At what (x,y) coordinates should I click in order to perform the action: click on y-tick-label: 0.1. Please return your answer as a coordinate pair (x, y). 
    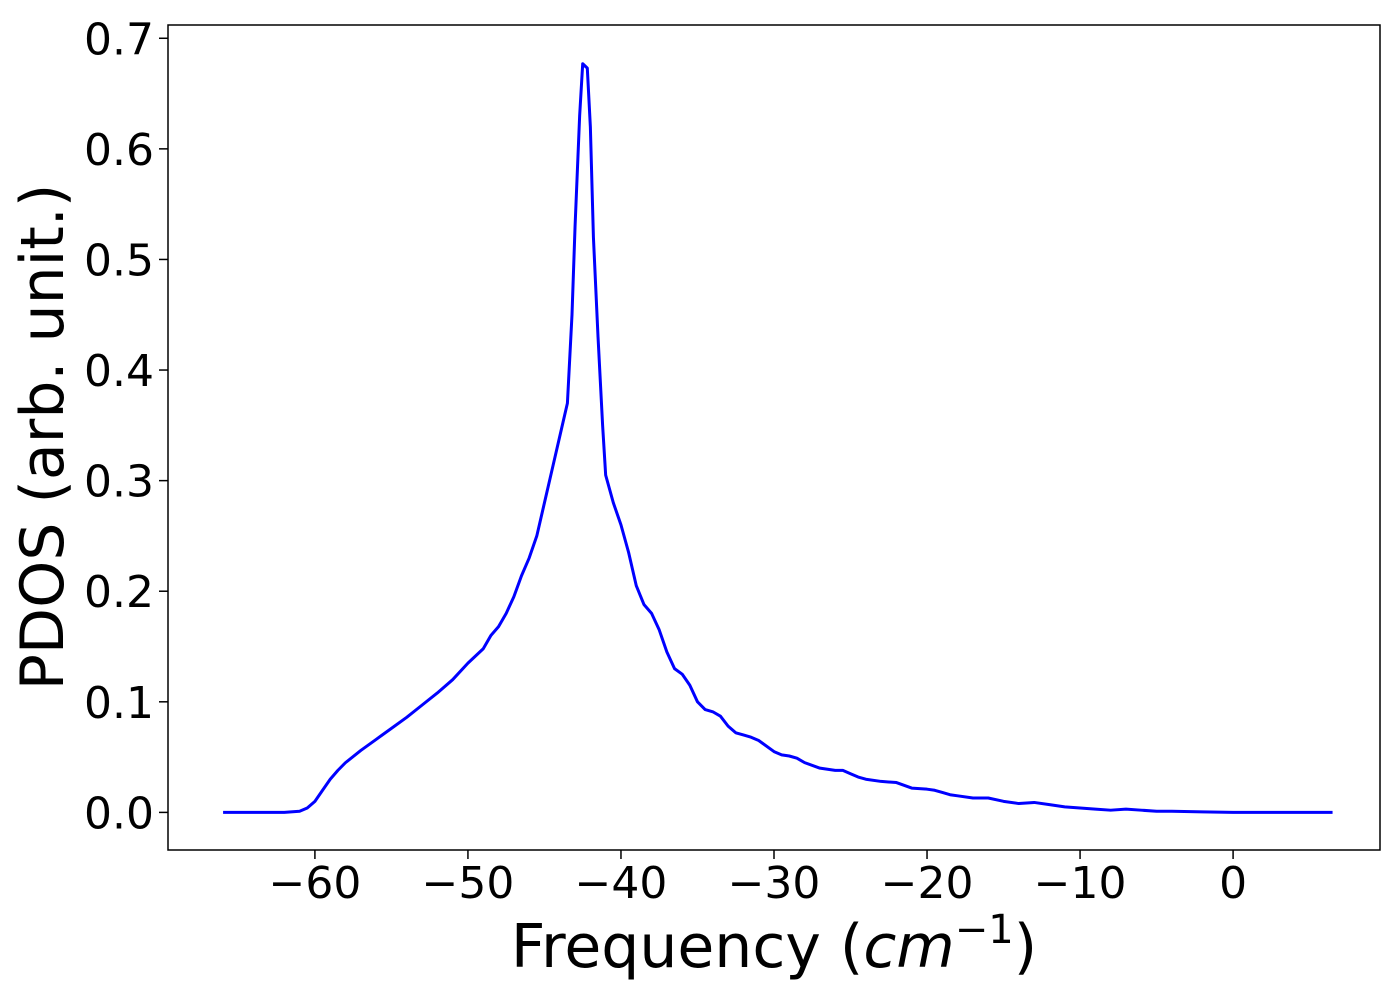
    Looking at the image, I should click on (119, 703).